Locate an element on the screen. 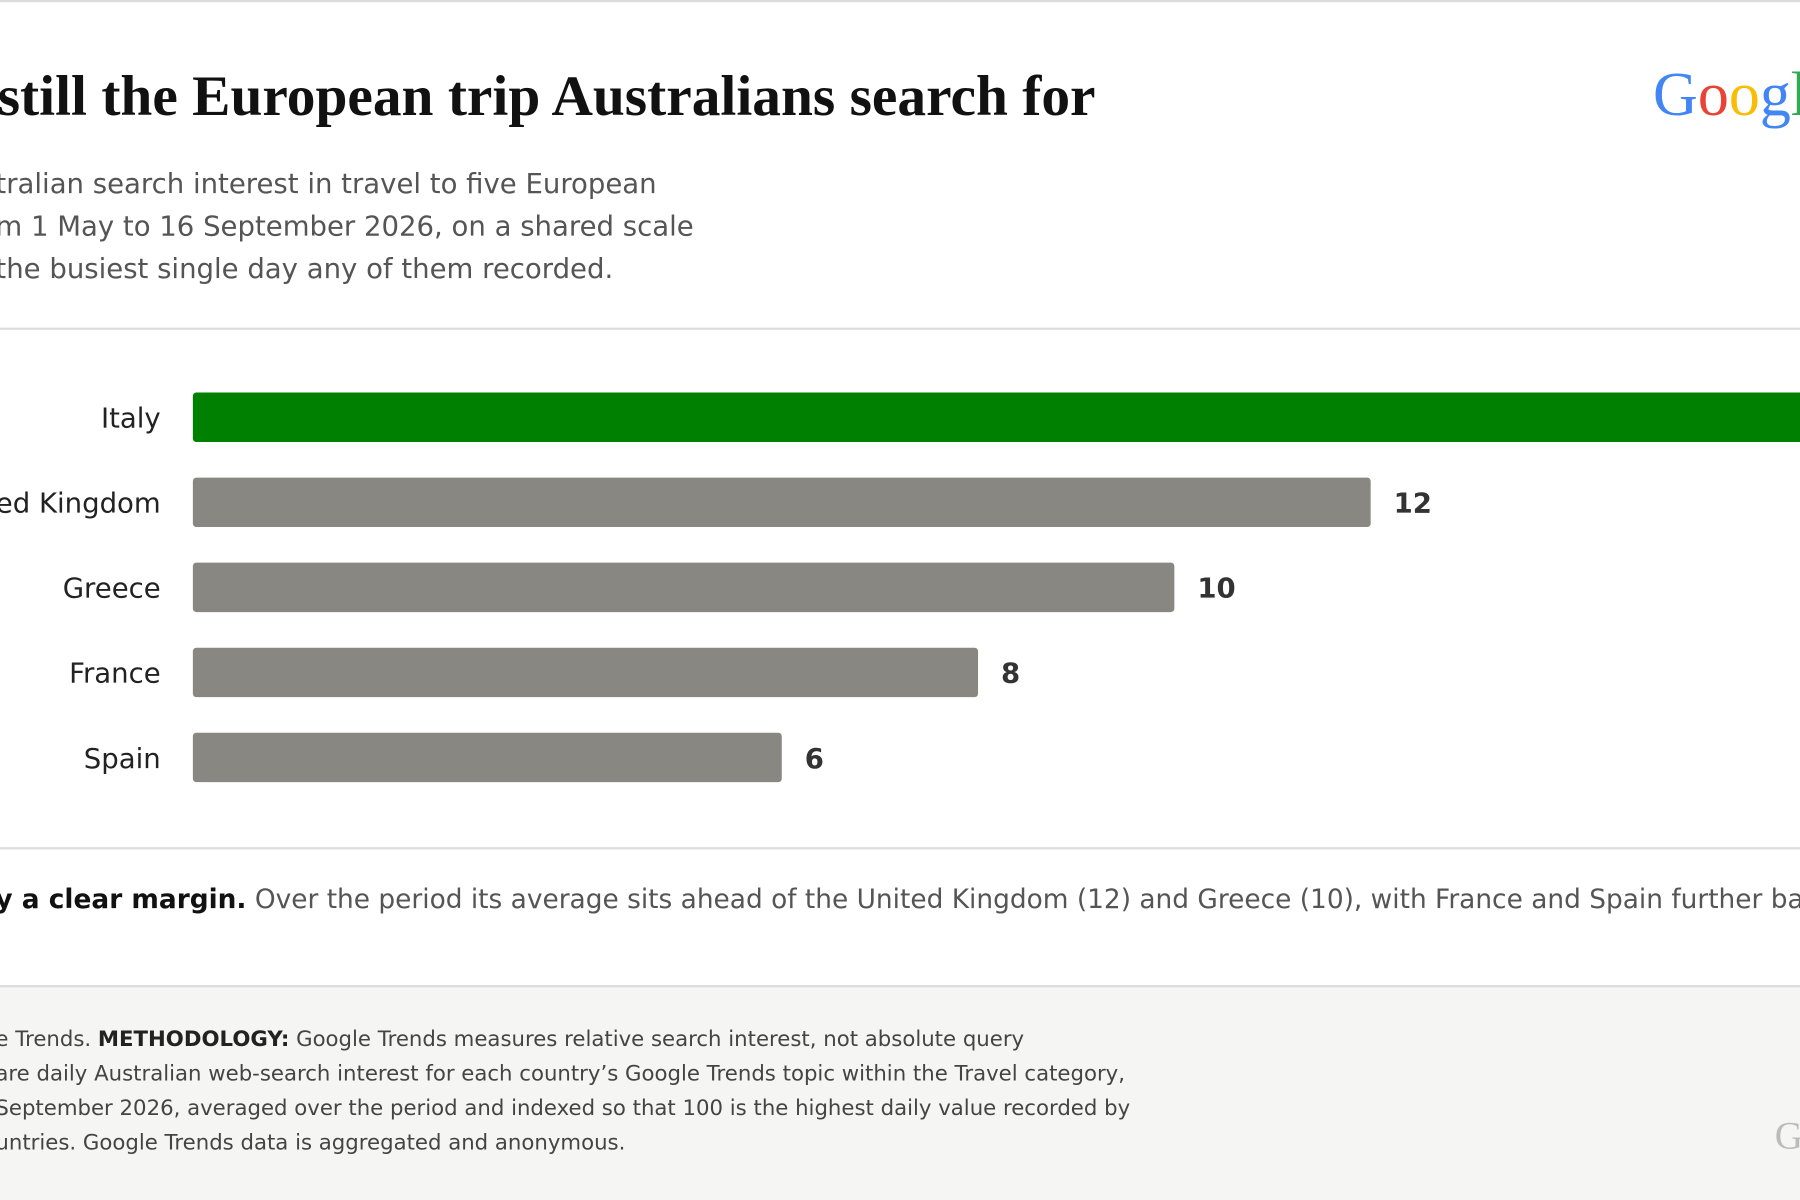 The width and height of the screenshot is (1800, 1200). value-label: 8 is located at coordinates (1010, 674).